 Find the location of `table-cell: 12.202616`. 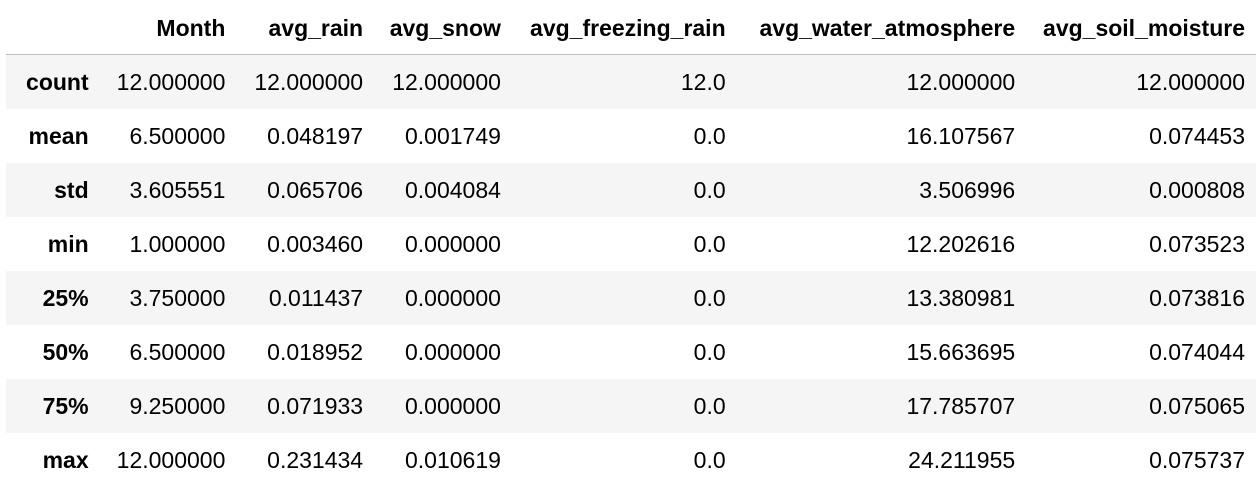

table-cell: 12.202616 is located at coordinates (882, 244).